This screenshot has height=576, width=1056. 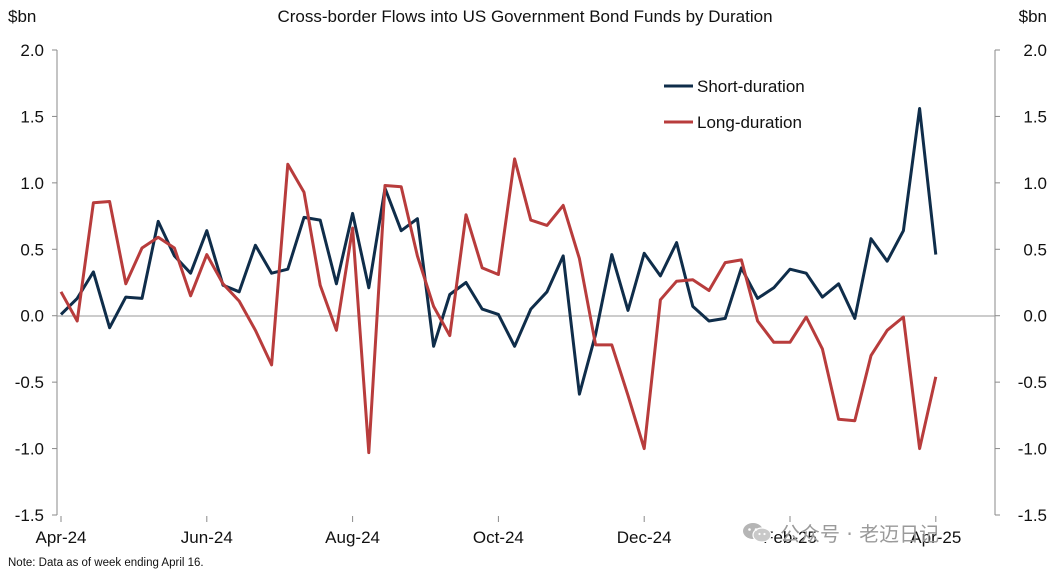 I want to click on y-tick-label-right: 1.0, so click(x=1035, y=183).